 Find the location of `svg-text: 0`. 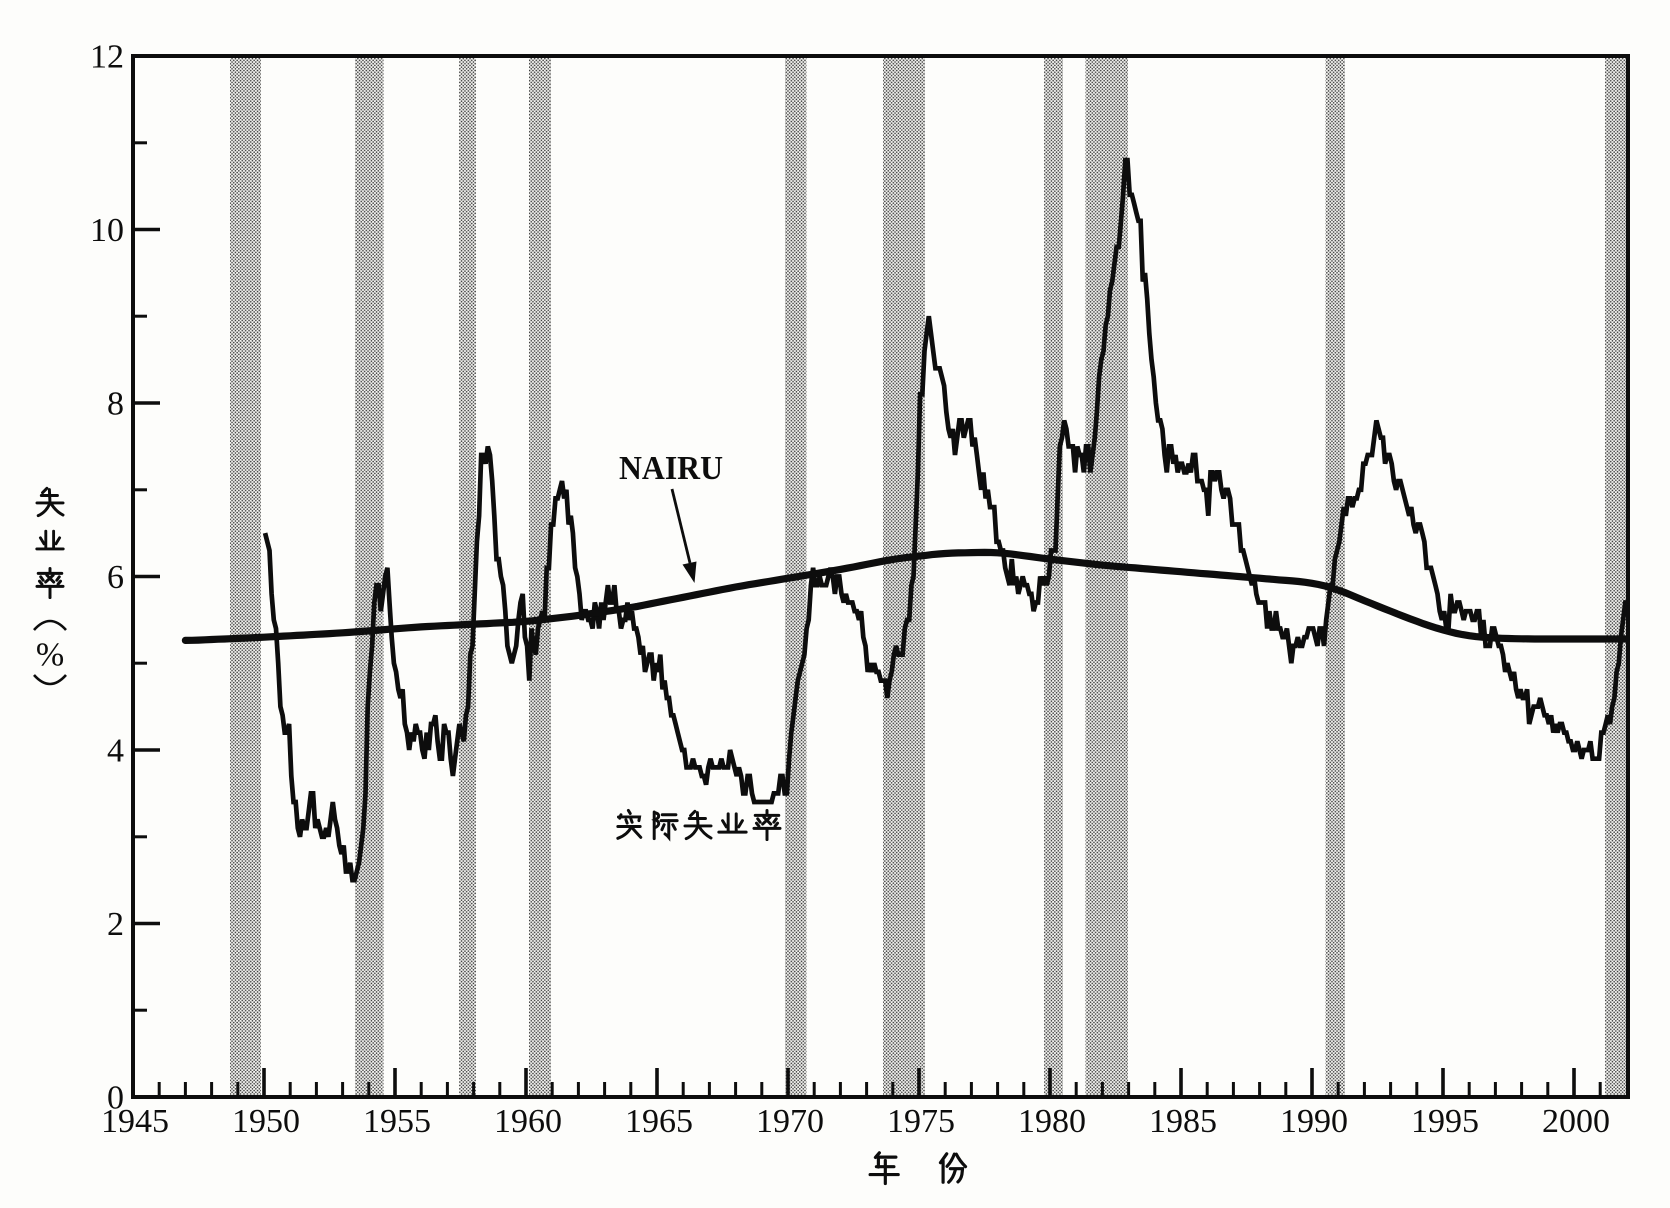

svg-text: 0 is located at coordinates (115, 1098).